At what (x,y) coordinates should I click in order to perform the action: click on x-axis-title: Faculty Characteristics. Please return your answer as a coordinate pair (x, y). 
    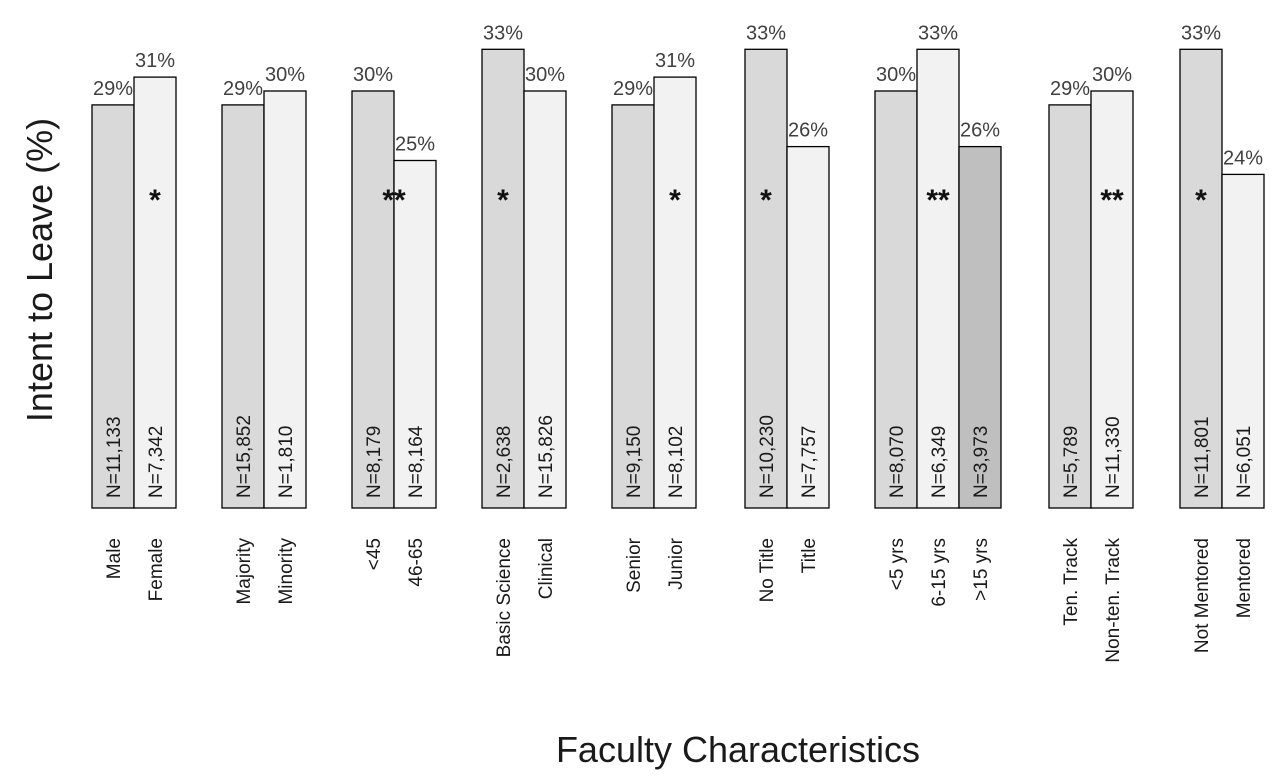
    Looking at the image, I should click on (738, 749).